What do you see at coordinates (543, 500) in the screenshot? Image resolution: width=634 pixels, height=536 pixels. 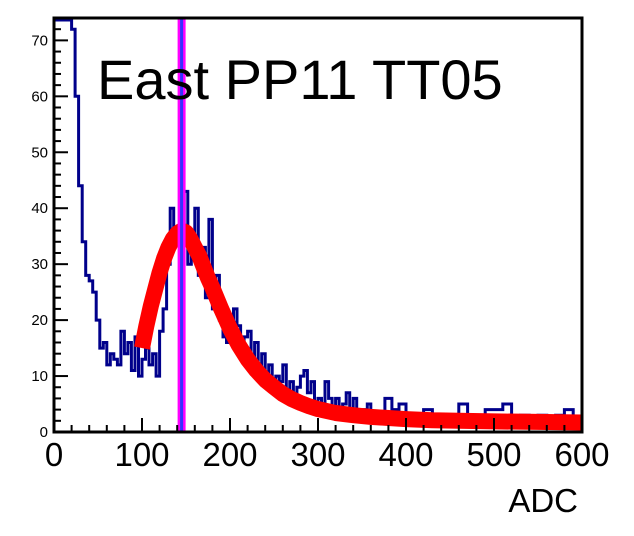 I see `x-axis-title: ADC` at bounding box center [543, 500].